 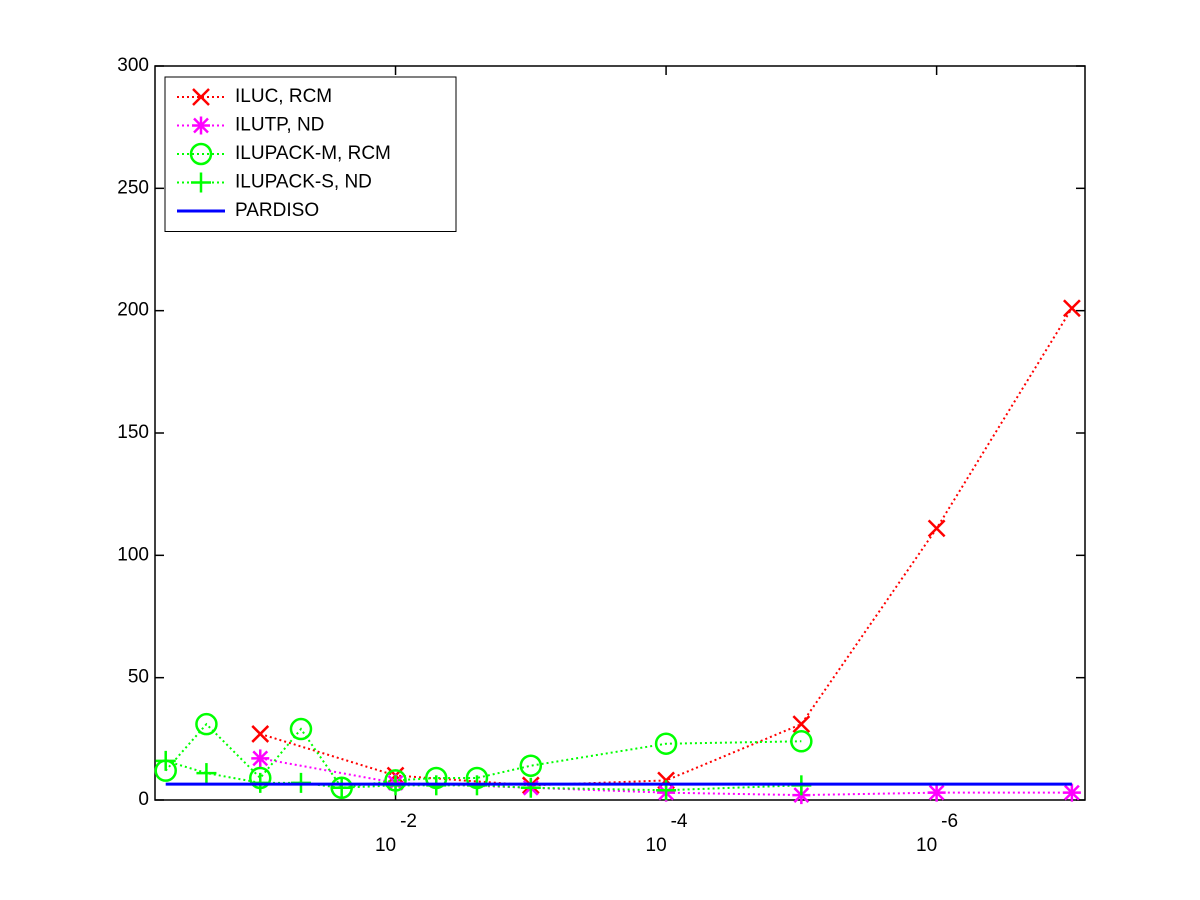 I want to click on y-tick-label: 100, so click(x=133, y=554).